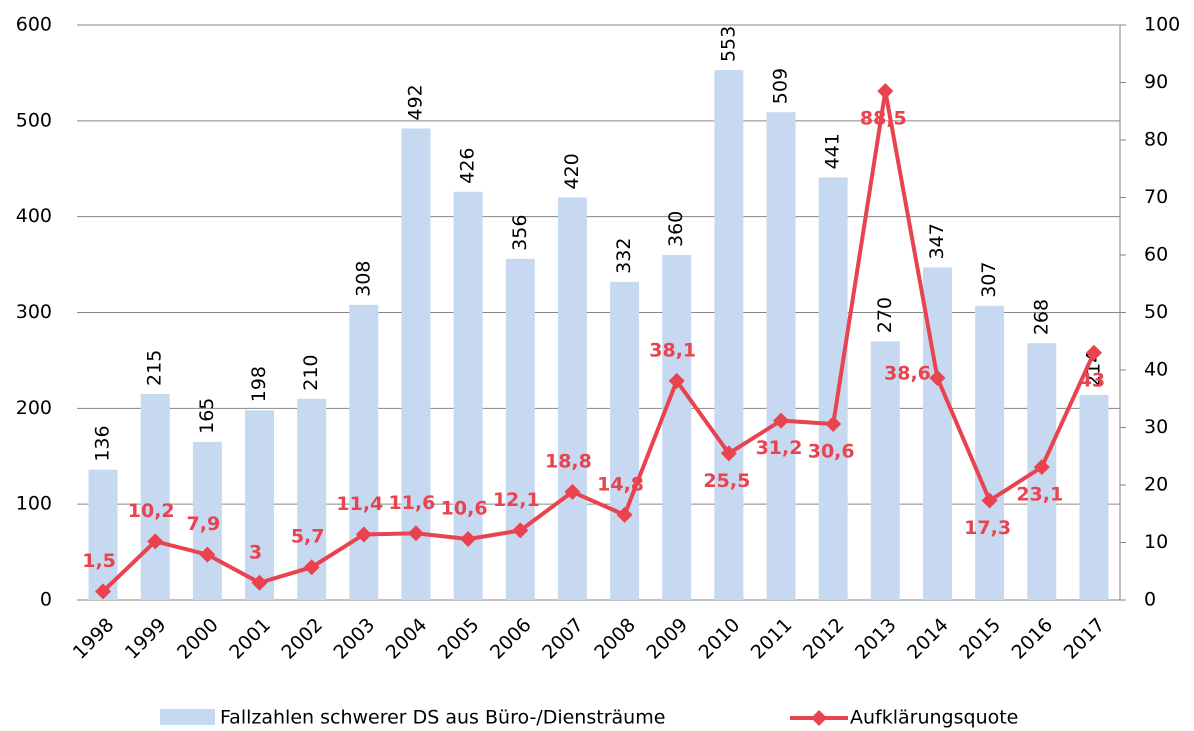 The image size is (1194, 731). I want to click on line-value-label: 38,6, so click(907, 374).